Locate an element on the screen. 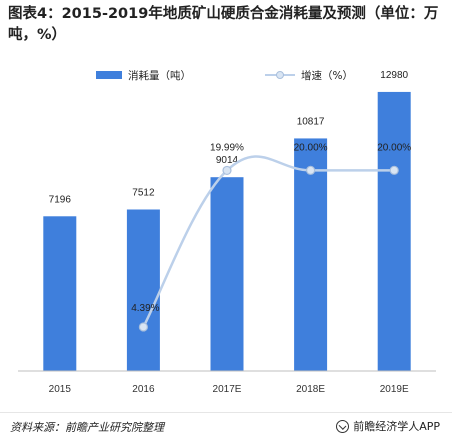  bar-value-label-2018E: 10817 is located at coordinates (311, 121).